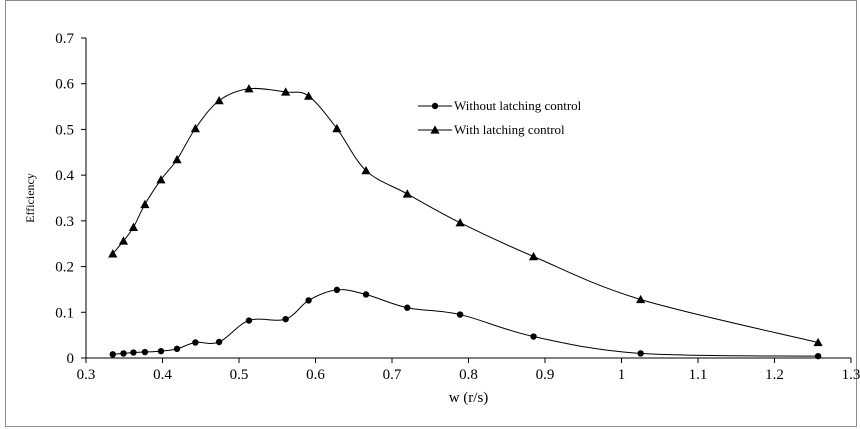 The height and width of the screenshot is (429, 860). What do you see at coordinates (64, 313) in the screenshot?
I see `y-tick-label: 0.1` at bounding box center [64, 313].